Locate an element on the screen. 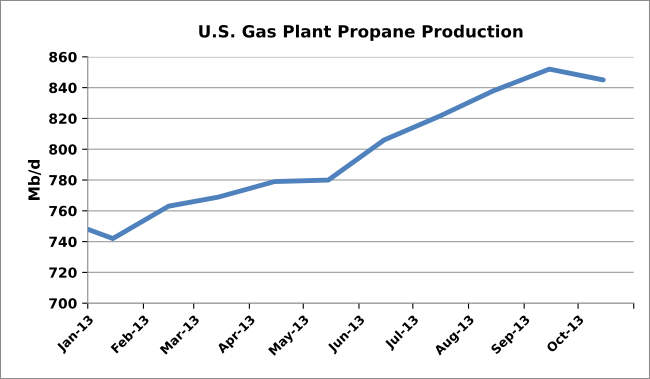 The height and width of the screenshot is (379, 650). y-tick-label: 860 is located at coordinates (63, 57).